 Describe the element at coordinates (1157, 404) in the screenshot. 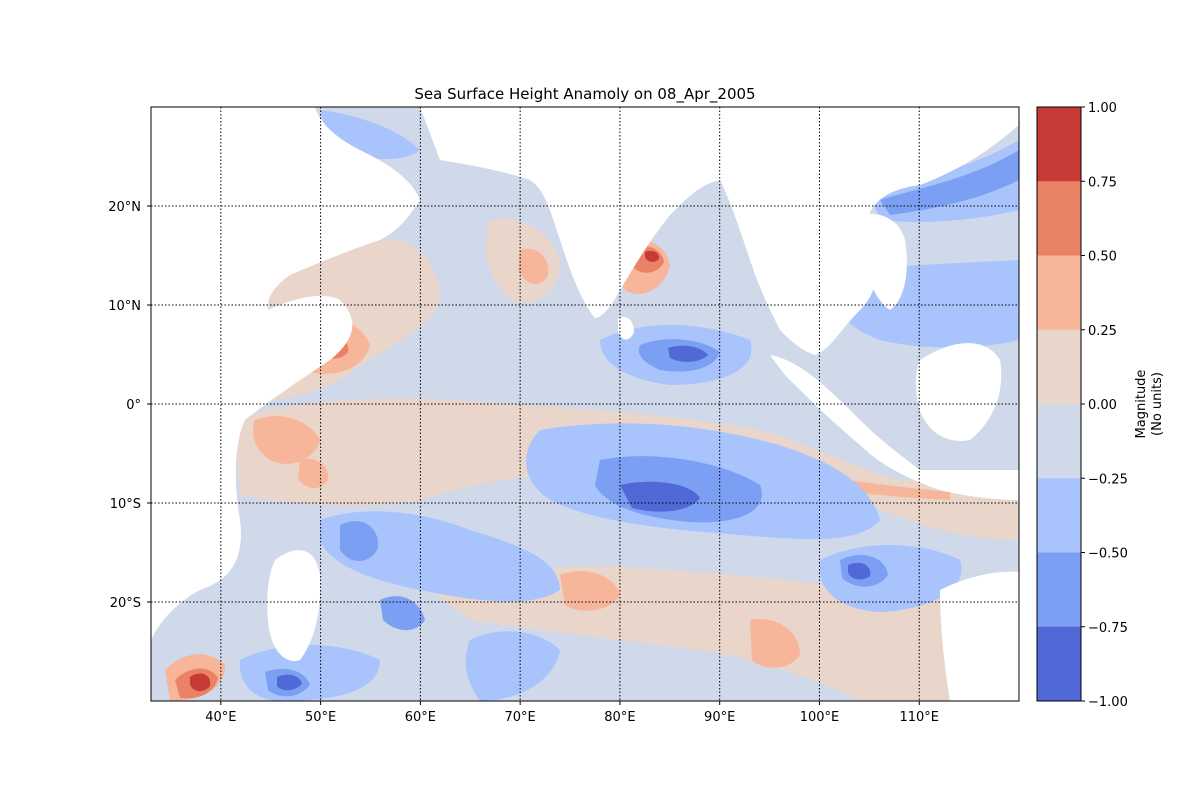

I see `colorbar-label-line2: (No units)` at that location.